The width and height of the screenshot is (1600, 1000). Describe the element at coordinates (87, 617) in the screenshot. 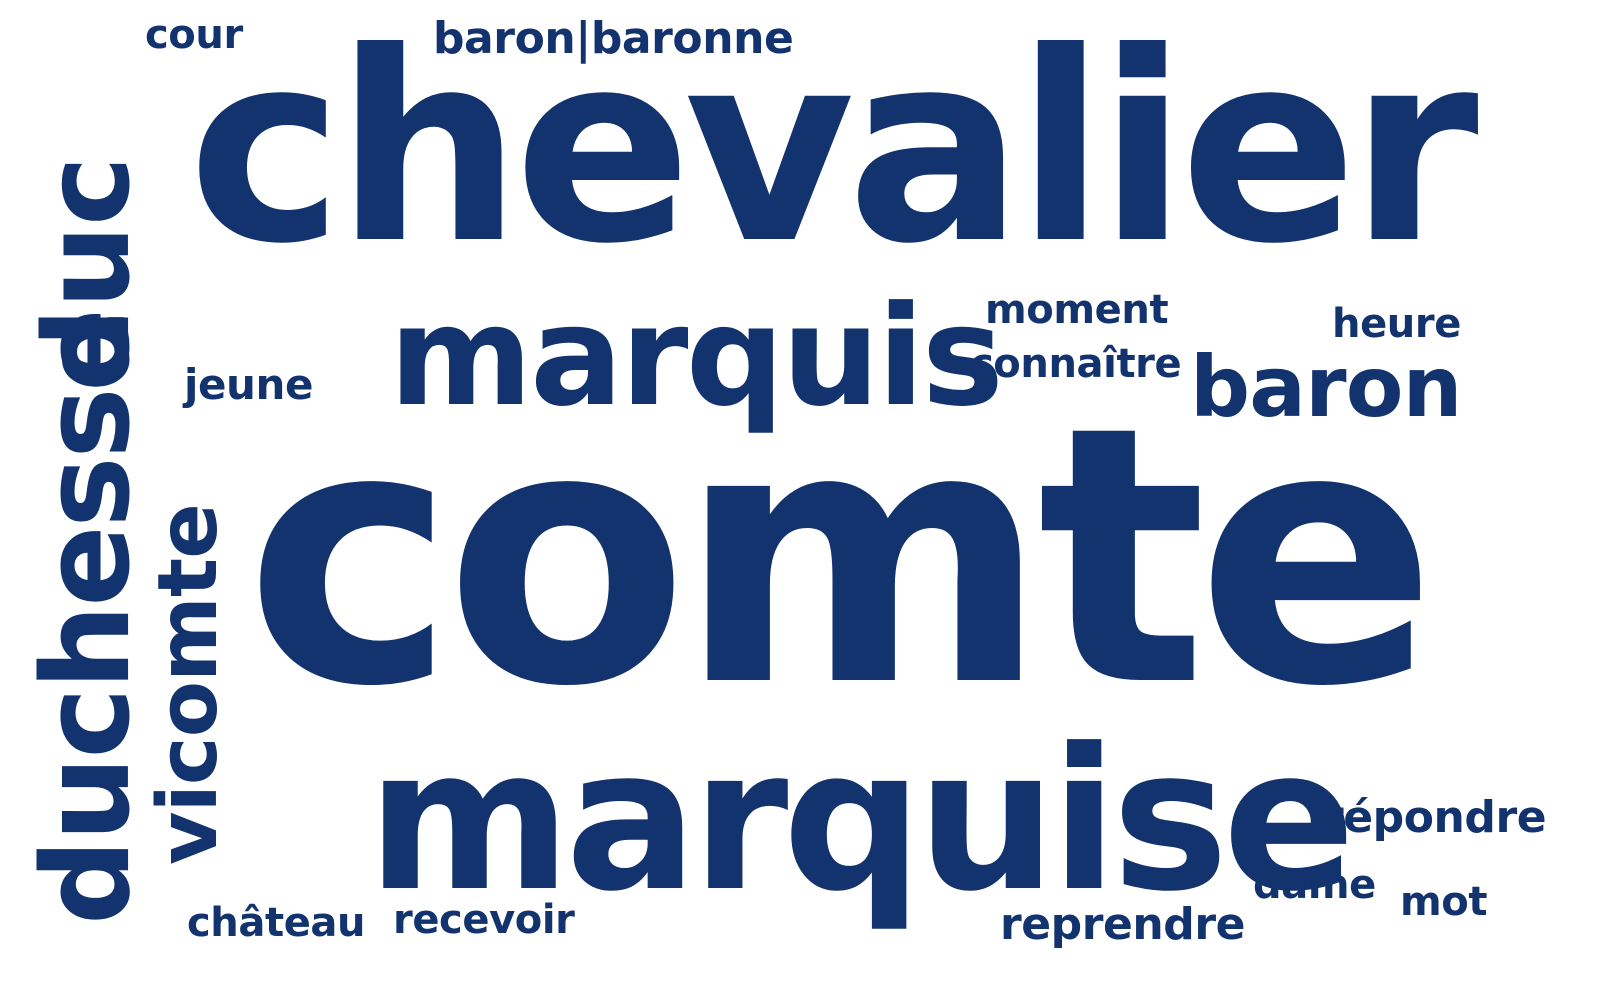

I see `word-duchesse: duchesse` at that location.